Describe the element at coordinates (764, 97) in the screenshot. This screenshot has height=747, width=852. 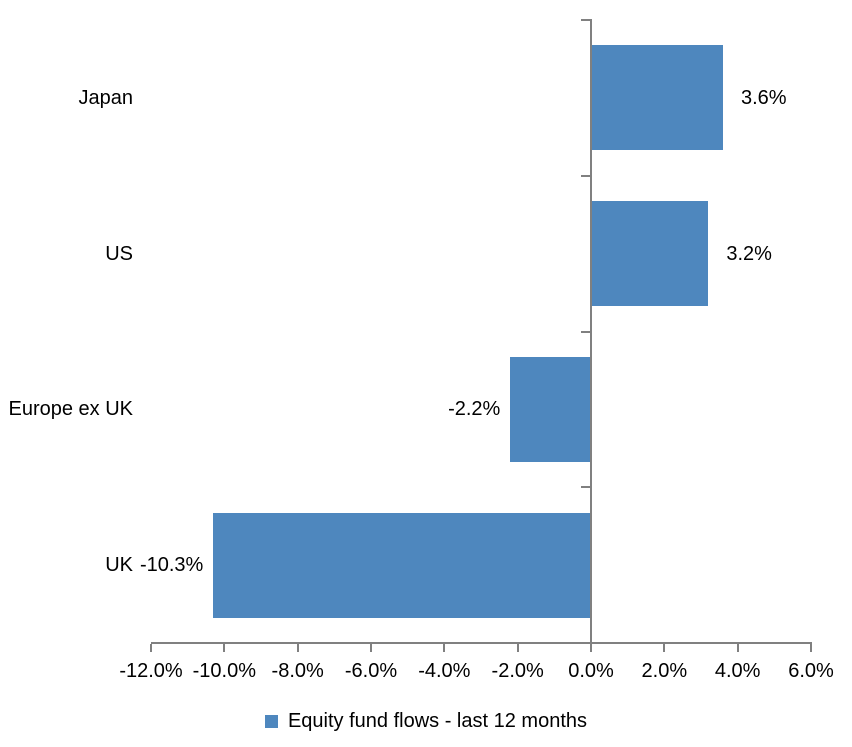
I see `data-label: 3.6%` at that location.